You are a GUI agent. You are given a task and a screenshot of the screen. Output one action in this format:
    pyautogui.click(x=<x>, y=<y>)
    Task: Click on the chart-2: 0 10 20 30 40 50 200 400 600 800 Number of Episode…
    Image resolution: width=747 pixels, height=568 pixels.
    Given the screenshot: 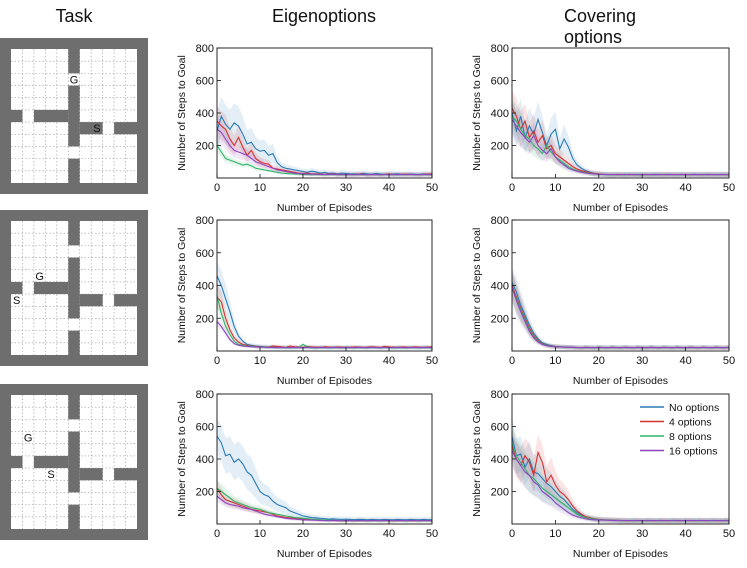 What is the action you would take?
    pyautogui.click(x=603, y=128)
    